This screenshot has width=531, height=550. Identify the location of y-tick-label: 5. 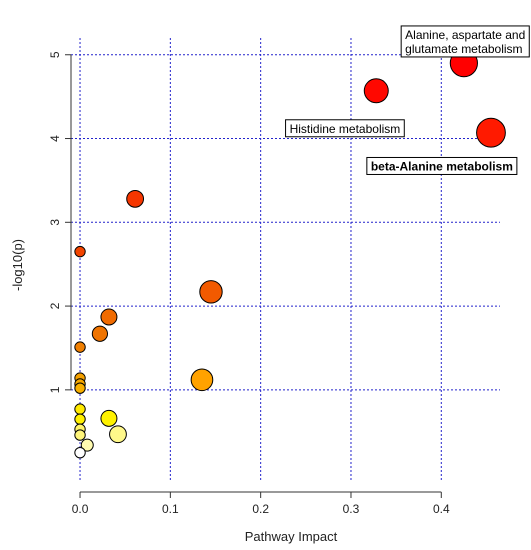
(55, 54).